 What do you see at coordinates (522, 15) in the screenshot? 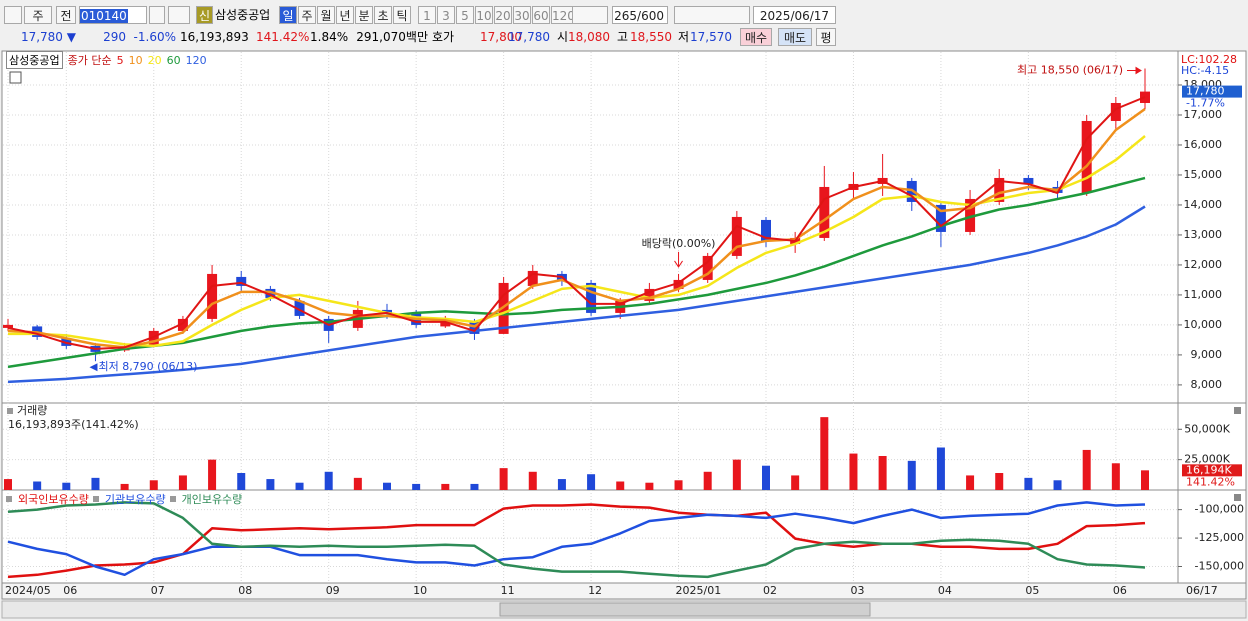
I see `interval-button: 30` at bounding box center [522, 15].